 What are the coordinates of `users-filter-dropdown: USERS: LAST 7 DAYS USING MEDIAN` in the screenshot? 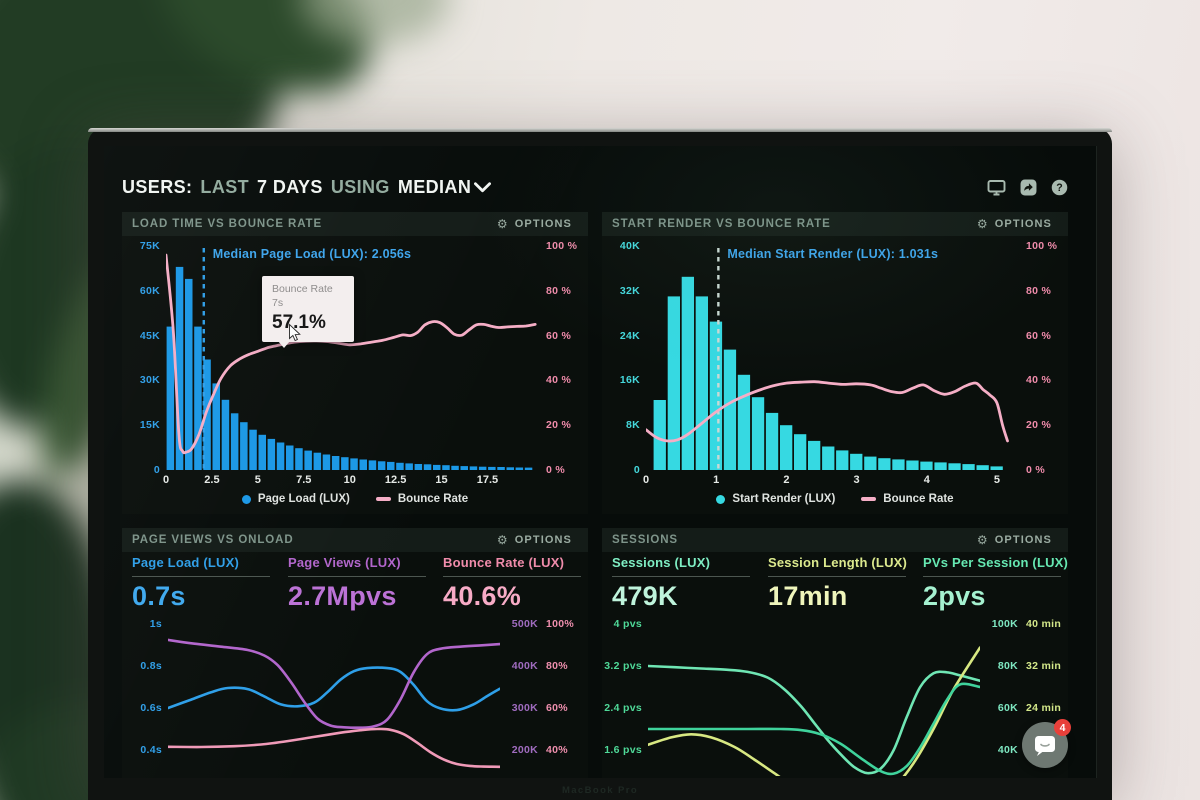 It's located at (296, 187).